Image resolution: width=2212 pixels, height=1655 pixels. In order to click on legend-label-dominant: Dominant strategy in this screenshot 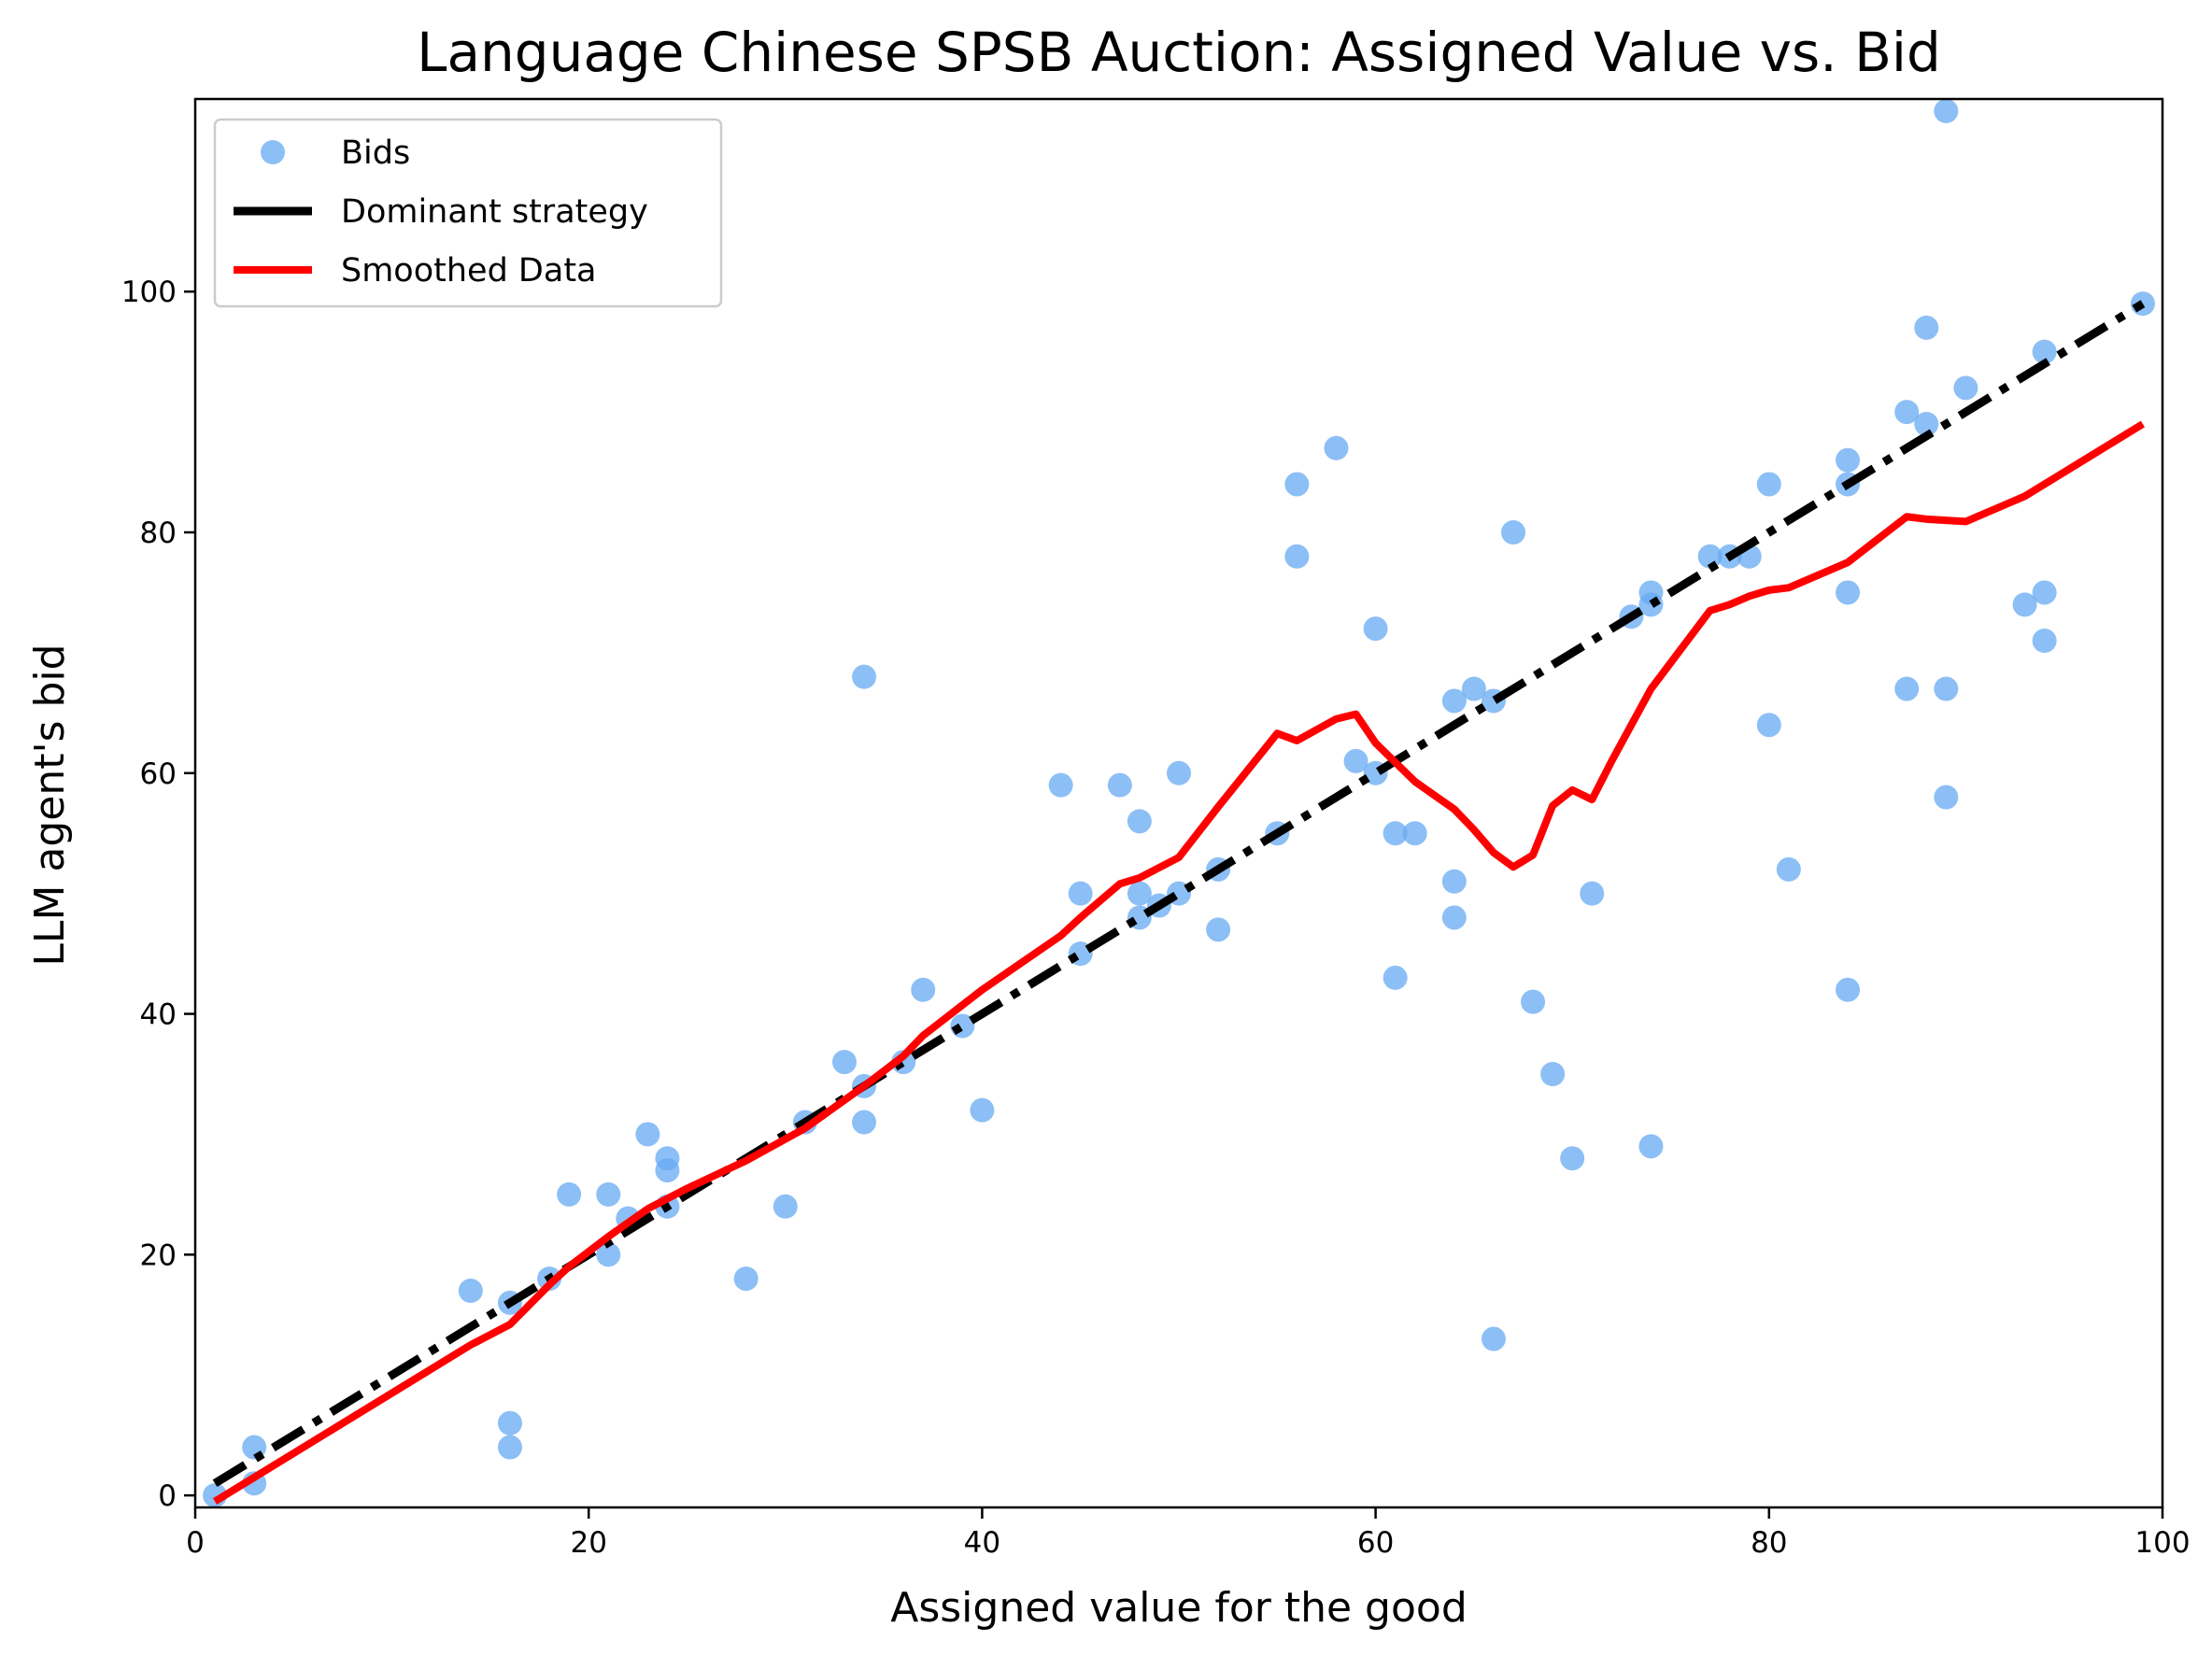, I will do `click(494, 212)`.